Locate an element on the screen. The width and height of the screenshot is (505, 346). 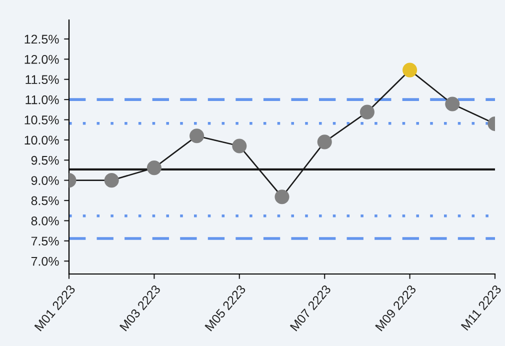
y-tick-label: 8.0% is located at coordinates (45, 221).